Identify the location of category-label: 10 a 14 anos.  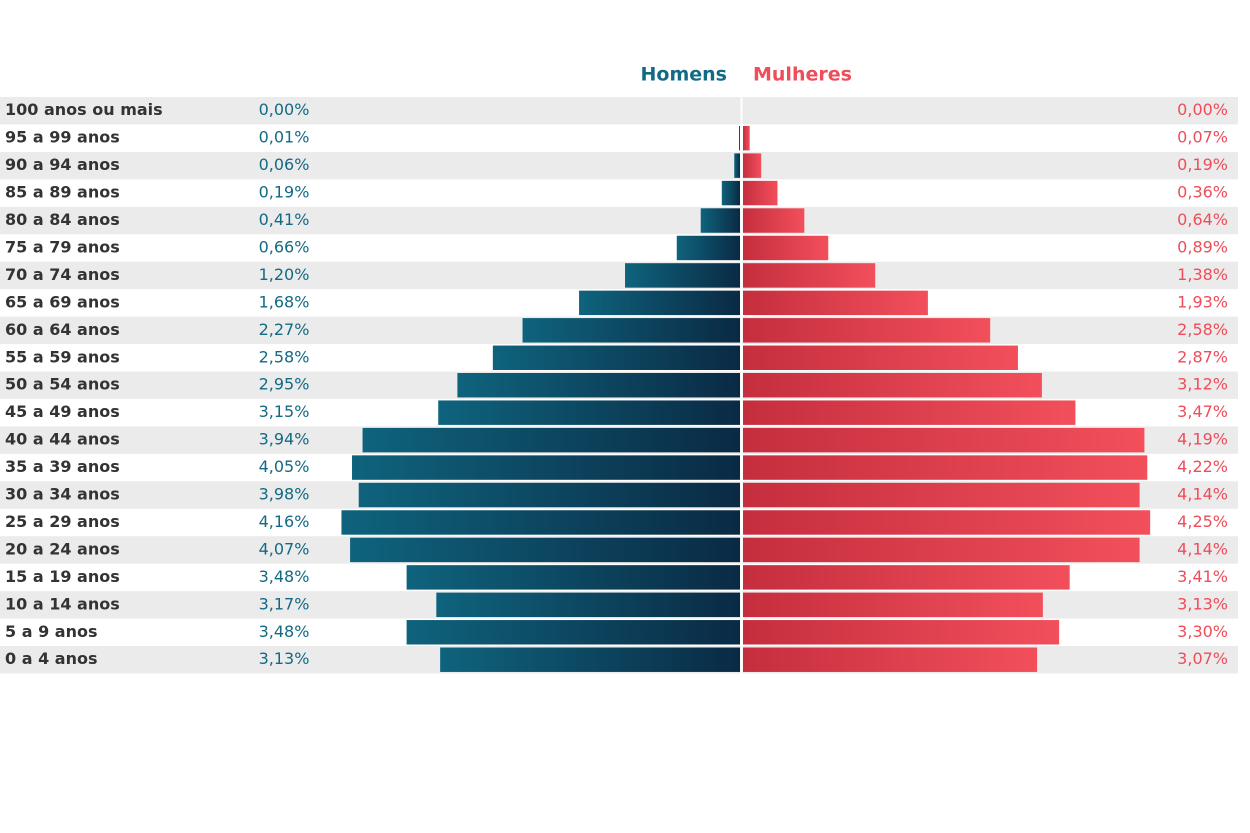
(62, 603).